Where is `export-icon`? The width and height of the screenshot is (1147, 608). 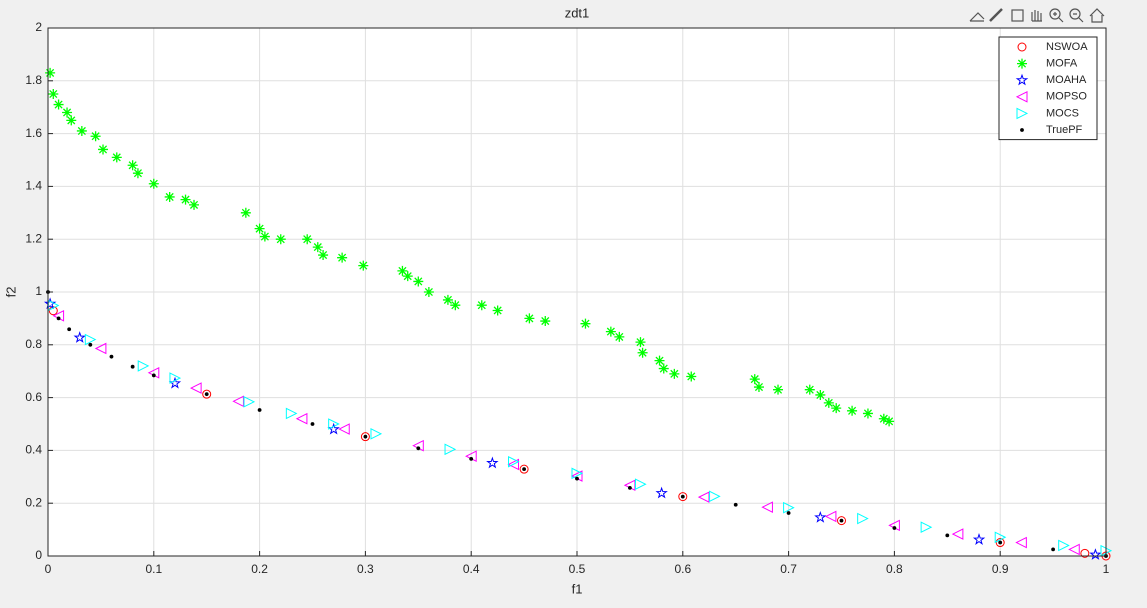 export-icon is located at coordinates (977, 17).